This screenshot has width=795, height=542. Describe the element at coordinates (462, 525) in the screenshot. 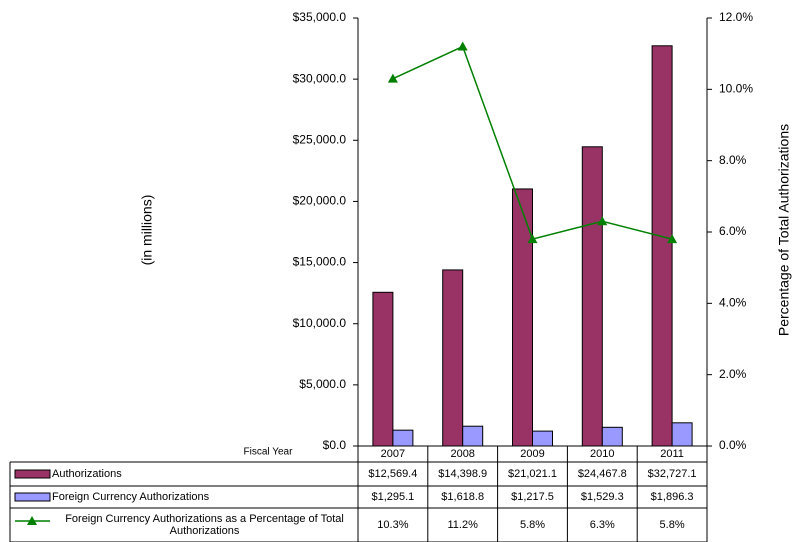

I see `table-value: 11.2%` at that location.